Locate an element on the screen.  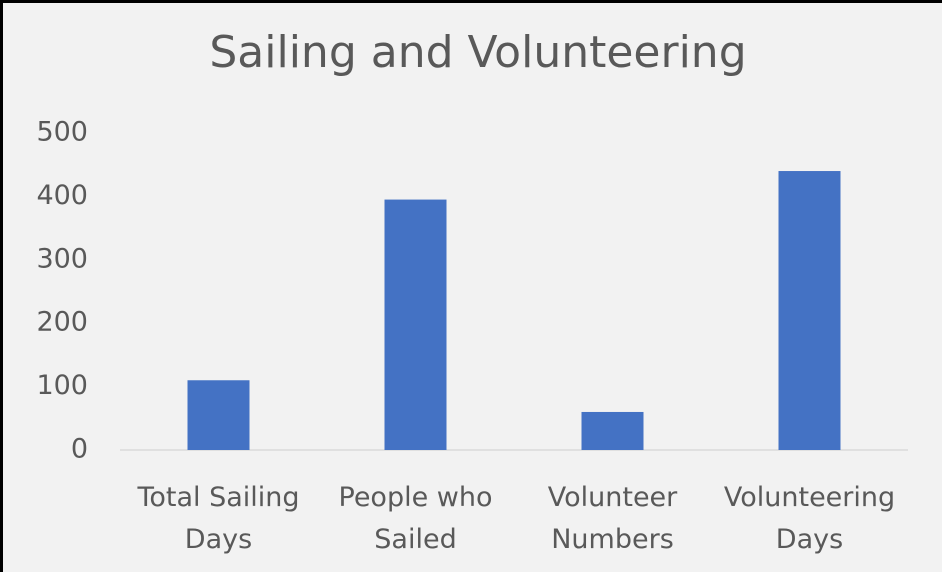
x-tick-label: Volunteering Days is located at coordinates (809, 518).